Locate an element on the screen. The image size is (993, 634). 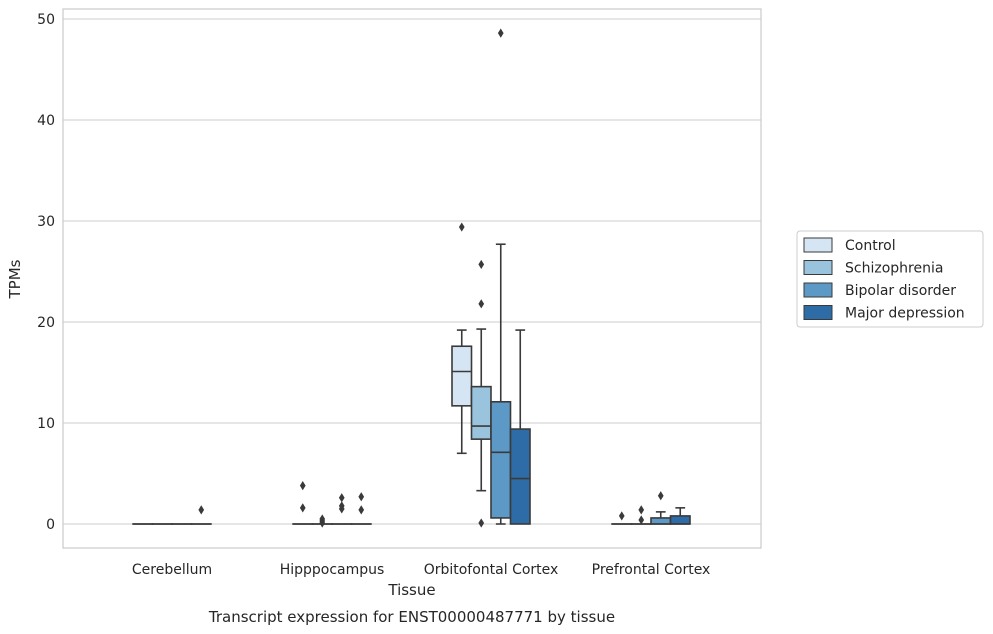
legend-entry: Bipolar disorder is located at coordinates (879, 290).